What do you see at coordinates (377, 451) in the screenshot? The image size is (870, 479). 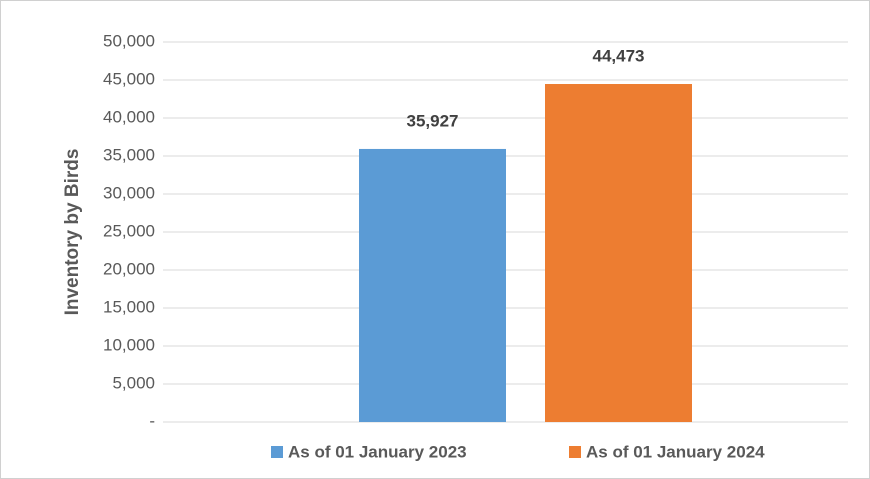 I see `legend-label: As of 01 January 2023` at bounding box center [377, 451].